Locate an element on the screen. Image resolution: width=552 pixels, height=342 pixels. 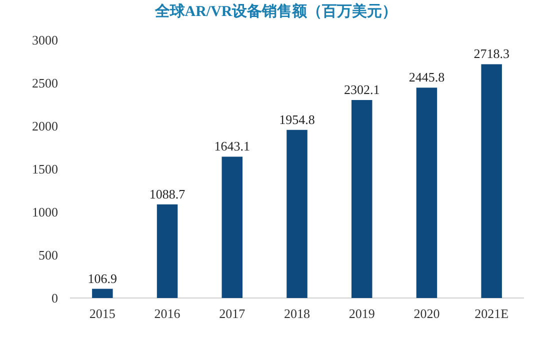
y-tick-label: 1500 is located at coordinates (45, 169).